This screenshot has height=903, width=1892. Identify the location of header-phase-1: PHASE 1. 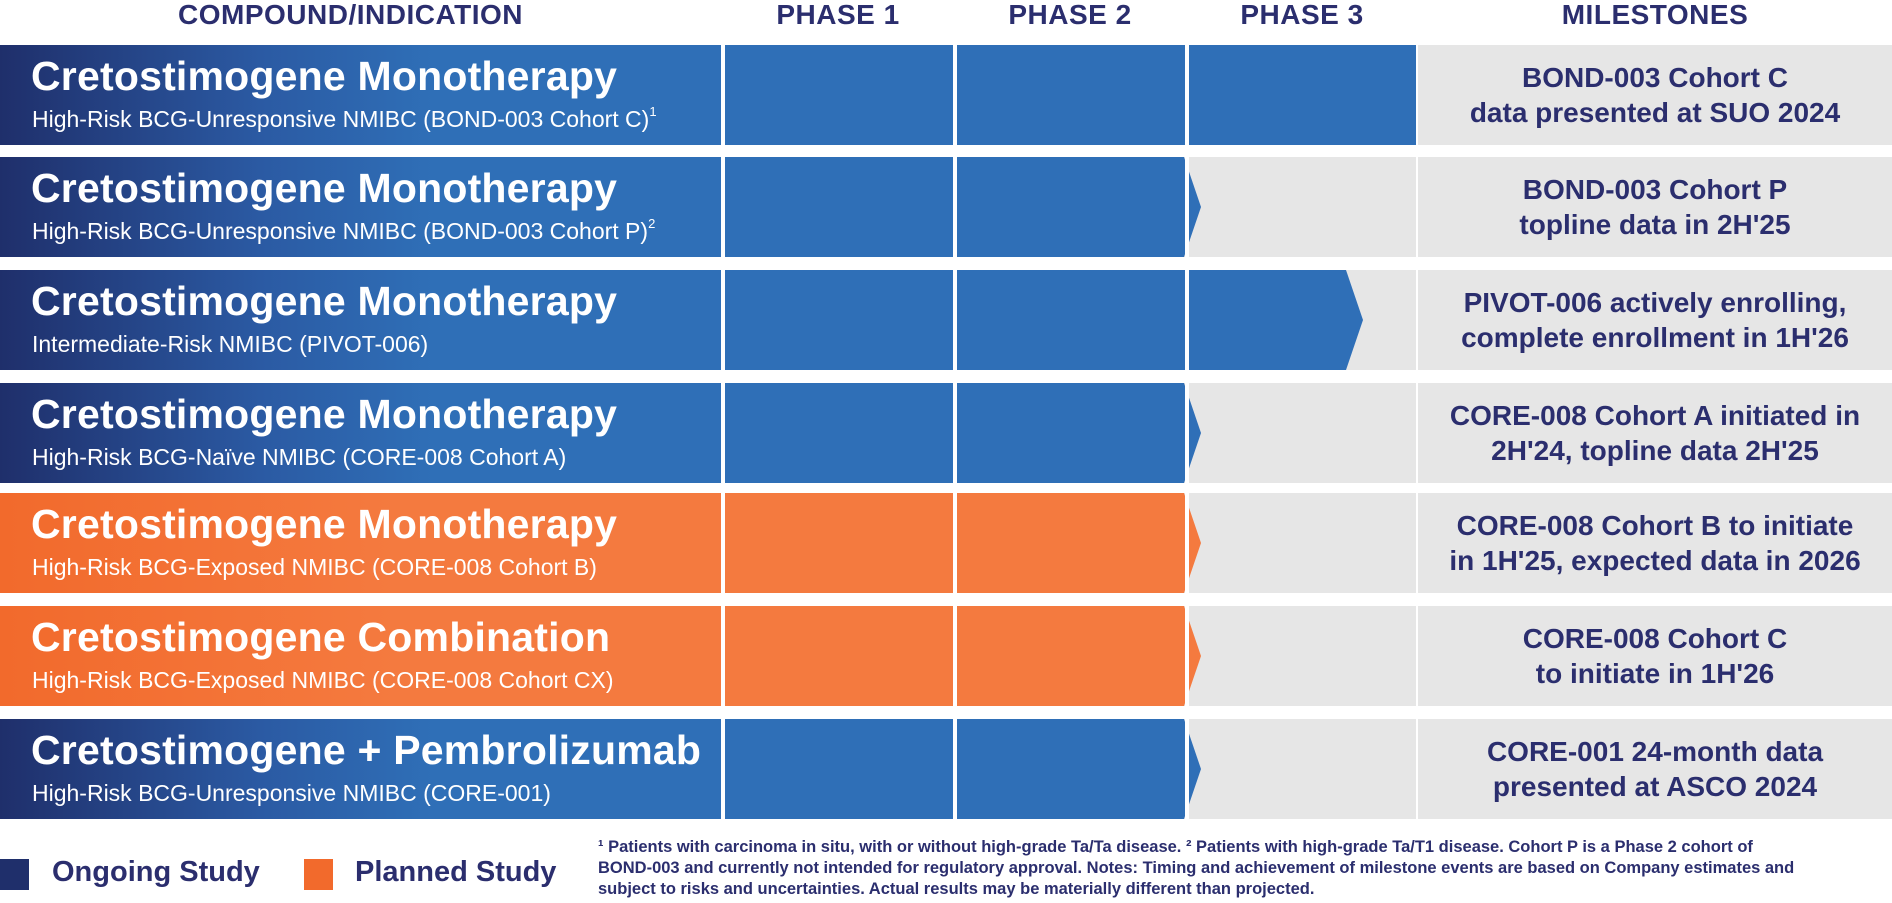
(838, 15).